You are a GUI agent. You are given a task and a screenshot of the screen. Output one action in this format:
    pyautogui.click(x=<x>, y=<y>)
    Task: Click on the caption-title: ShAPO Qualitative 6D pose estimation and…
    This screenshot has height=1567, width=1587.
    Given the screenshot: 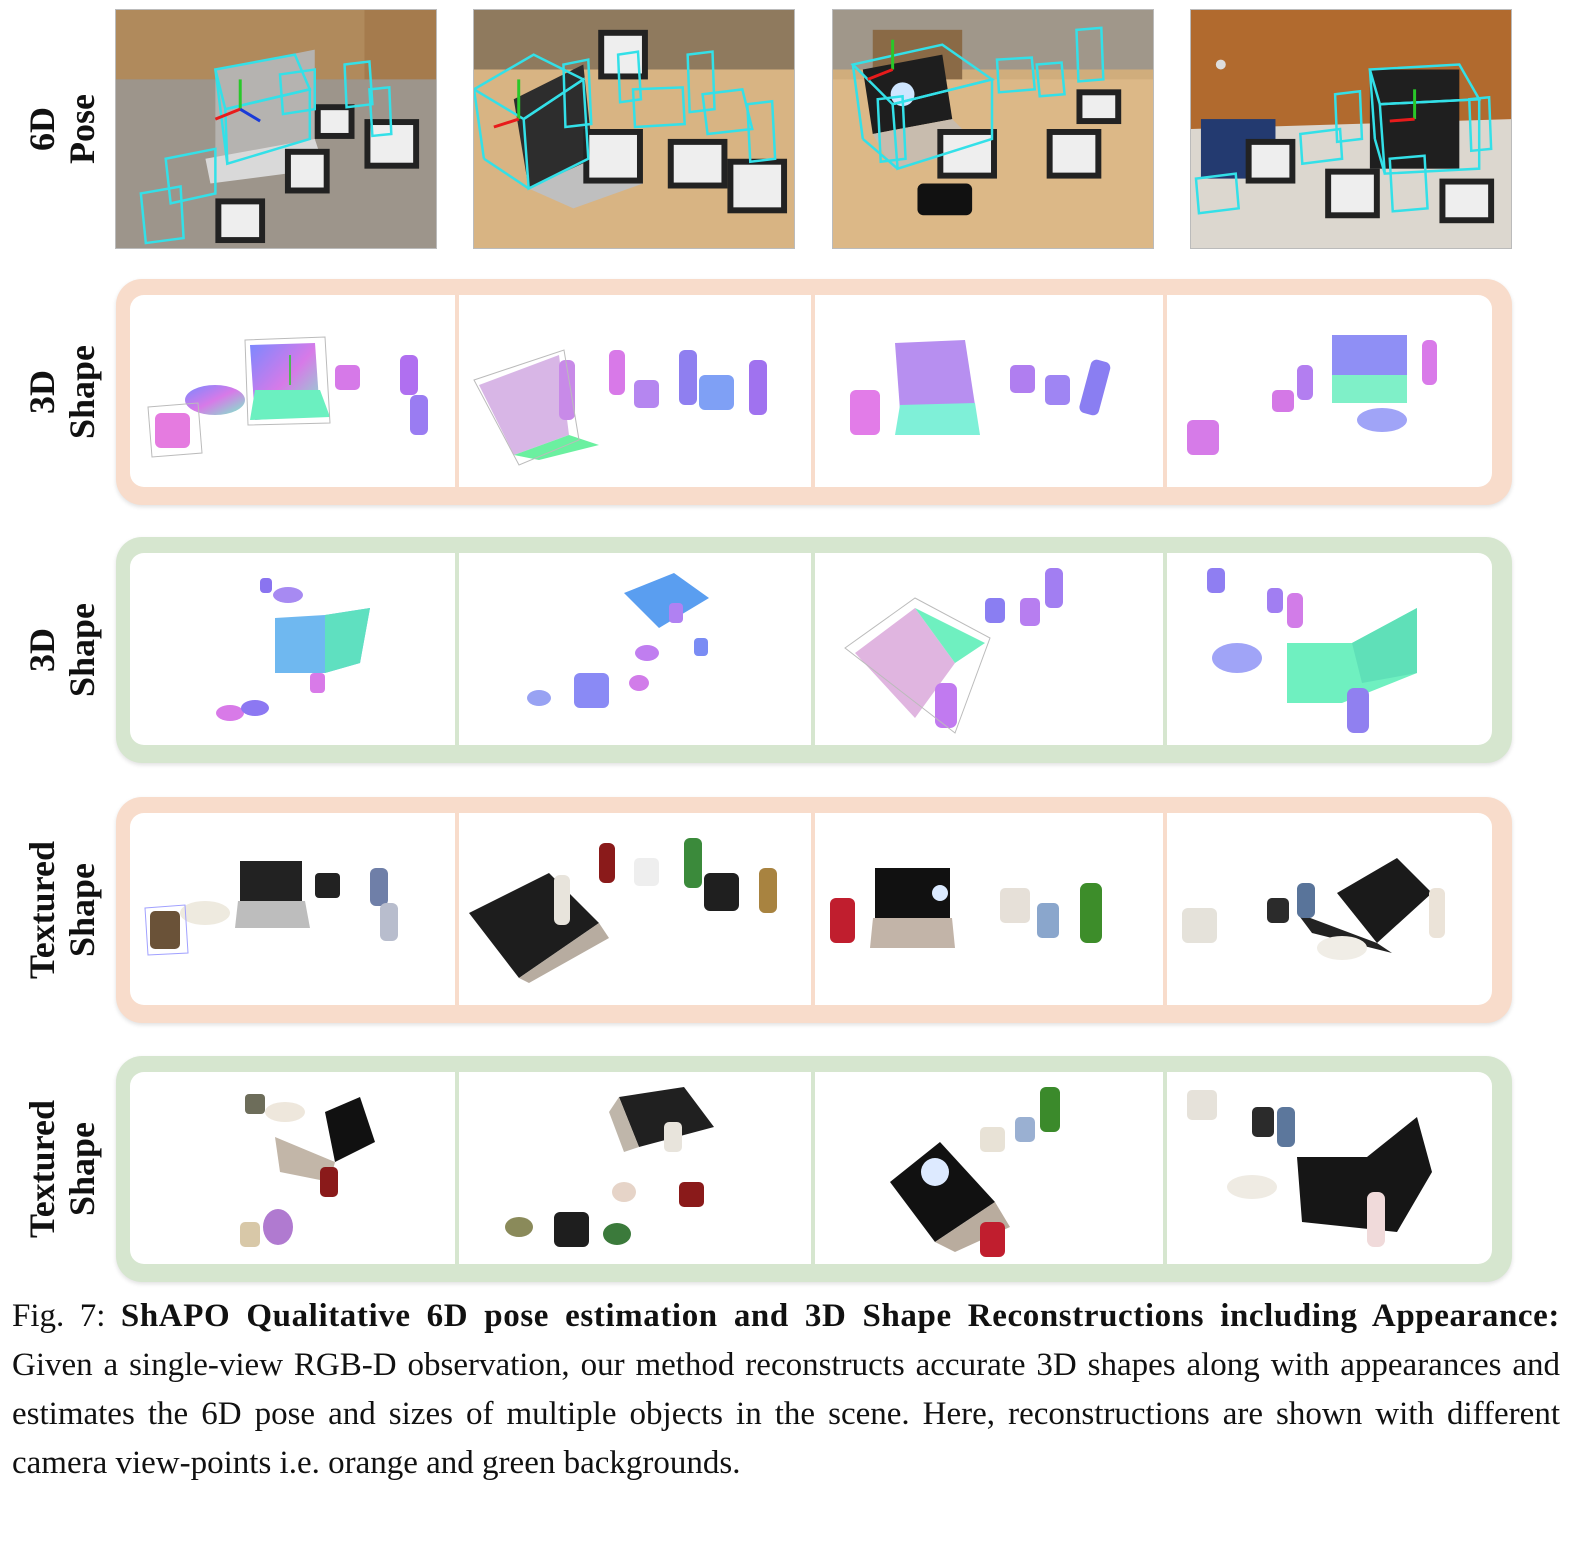 What is the action you would take?
    pyautogui.click(x=840, y=1316)
    